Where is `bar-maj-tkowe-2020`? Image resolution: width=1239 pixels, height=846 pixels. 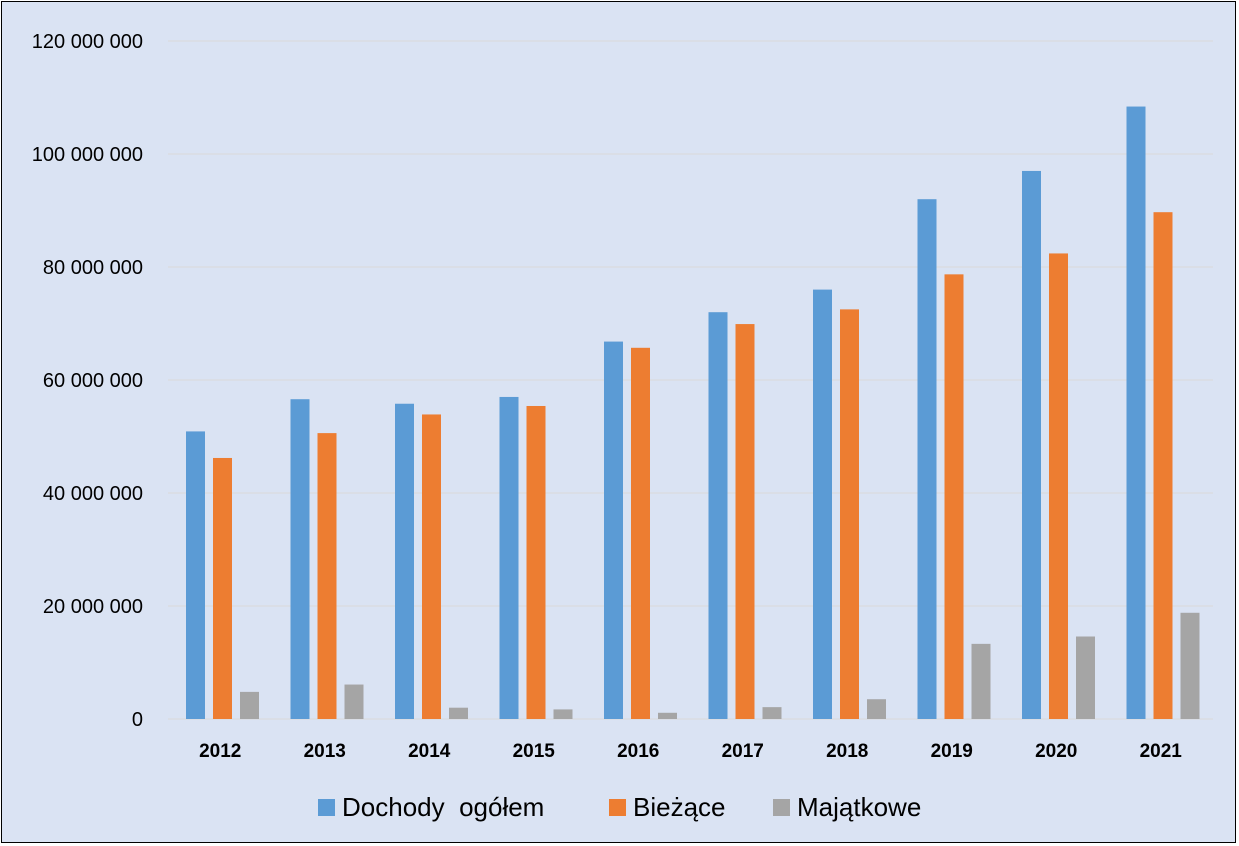
bar-maj-tkowe-2020 is located at coordinates (1085, 677).